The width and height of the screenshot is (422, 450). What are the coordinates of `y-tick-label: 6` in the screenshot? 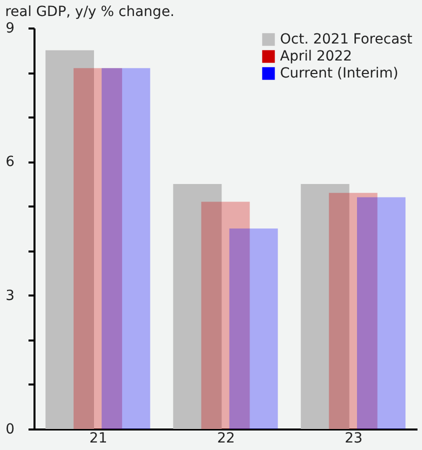 It's located at (10, 162).